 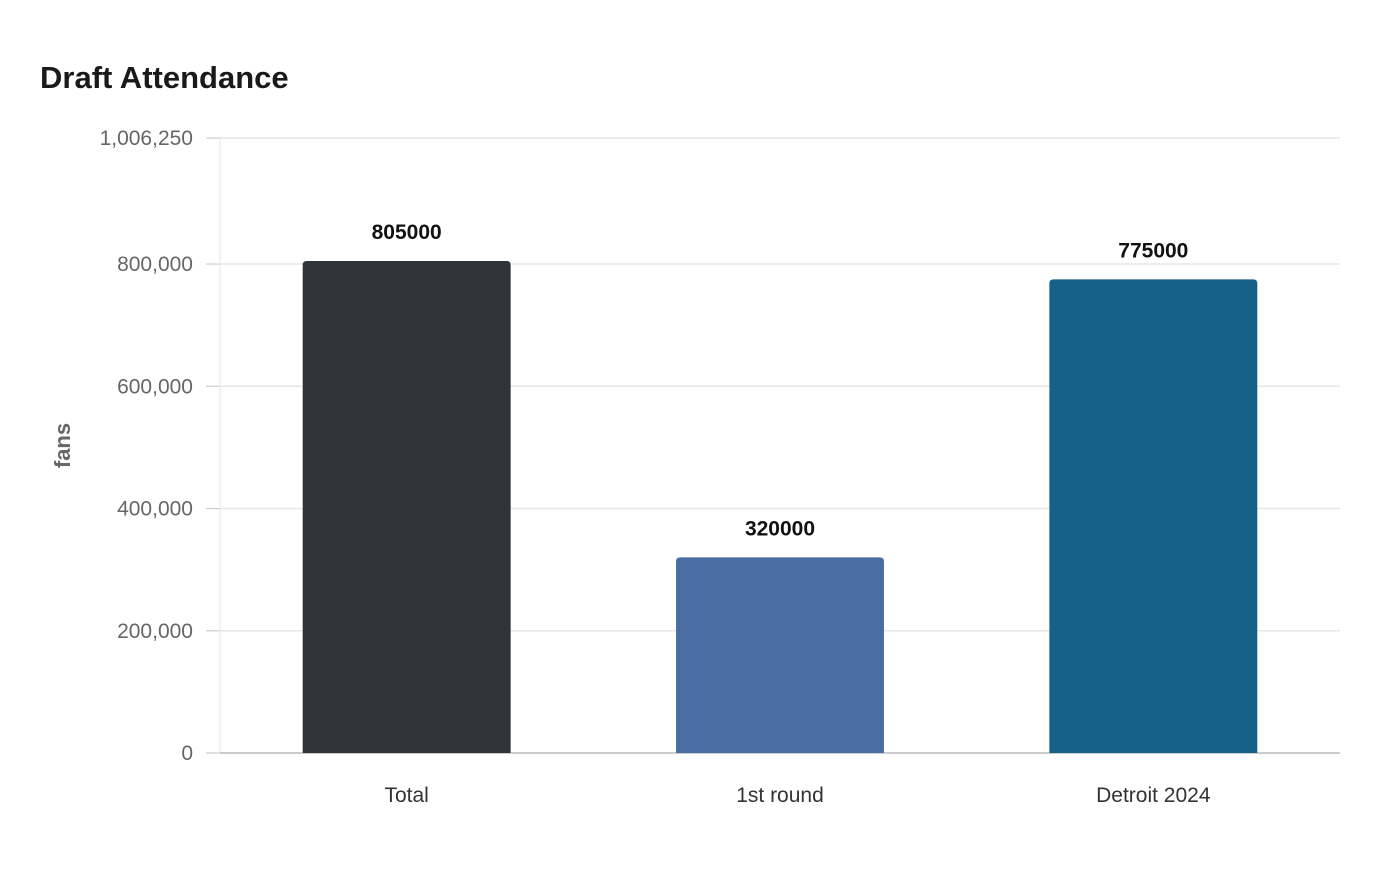 I want to click on y-tick-label: 800,000, so click(x=155, y=264).